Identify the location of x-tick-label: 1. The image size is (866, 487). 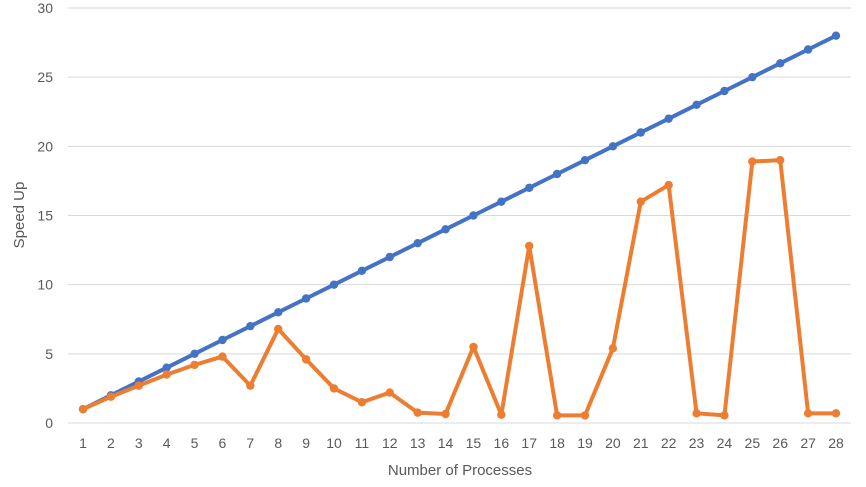
(83, 443).